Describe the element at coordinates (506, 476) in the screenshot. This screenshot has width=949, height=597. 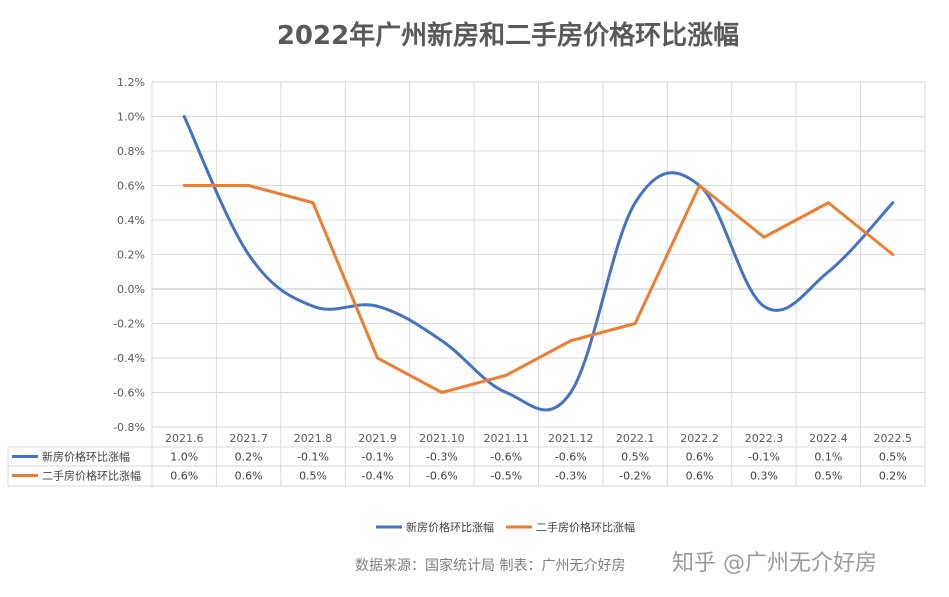
I see `data-label: -0.5%` at that location.